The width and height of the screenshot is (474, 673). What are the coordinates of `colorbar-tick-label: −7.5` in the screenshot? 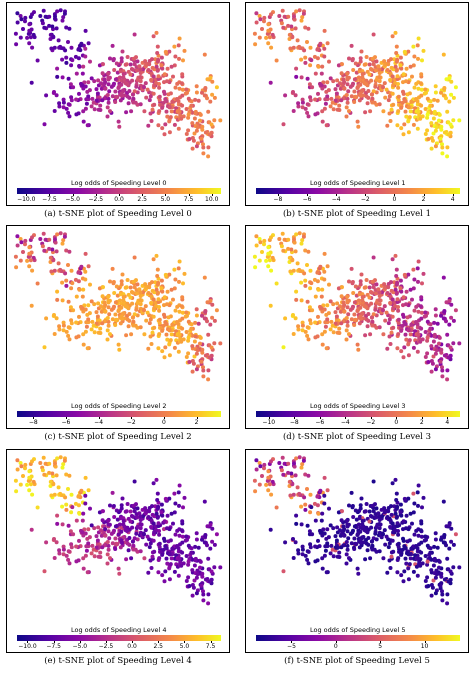 It's located at (49, 199).